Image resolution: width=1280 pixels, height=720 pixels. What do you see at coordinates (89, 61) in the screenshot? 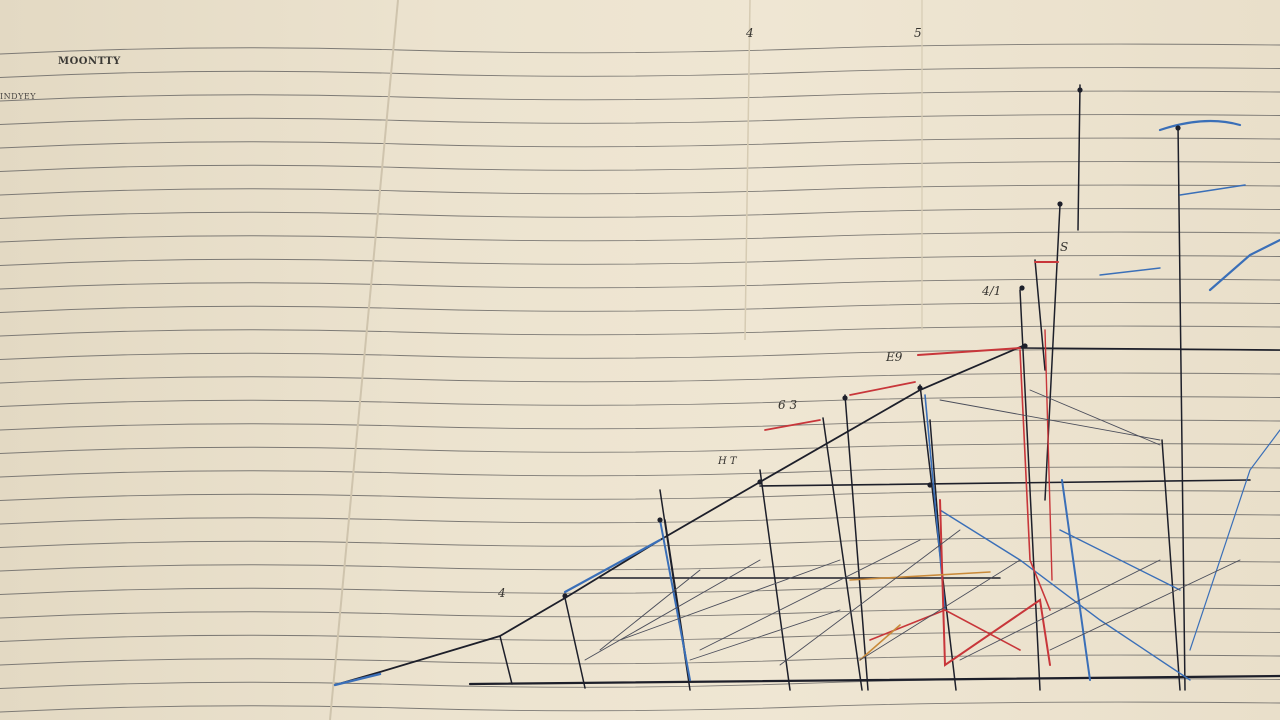
I see `notebook-heading: MOONTTY` at bounding box center [89, 61].